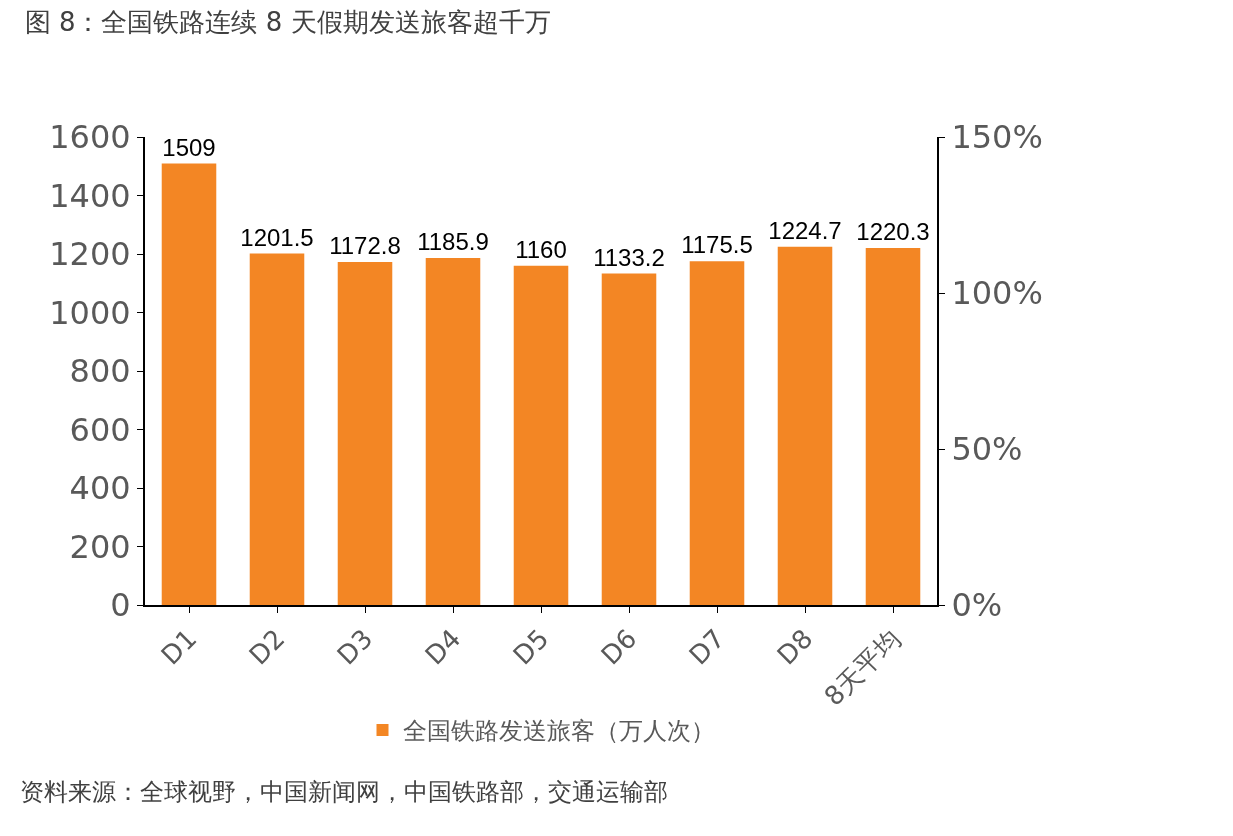 The image size is (1233, 836). Describe the element at coordinates (443, 647) in the screenshot. I see `x-tick-label: D4` at that location.